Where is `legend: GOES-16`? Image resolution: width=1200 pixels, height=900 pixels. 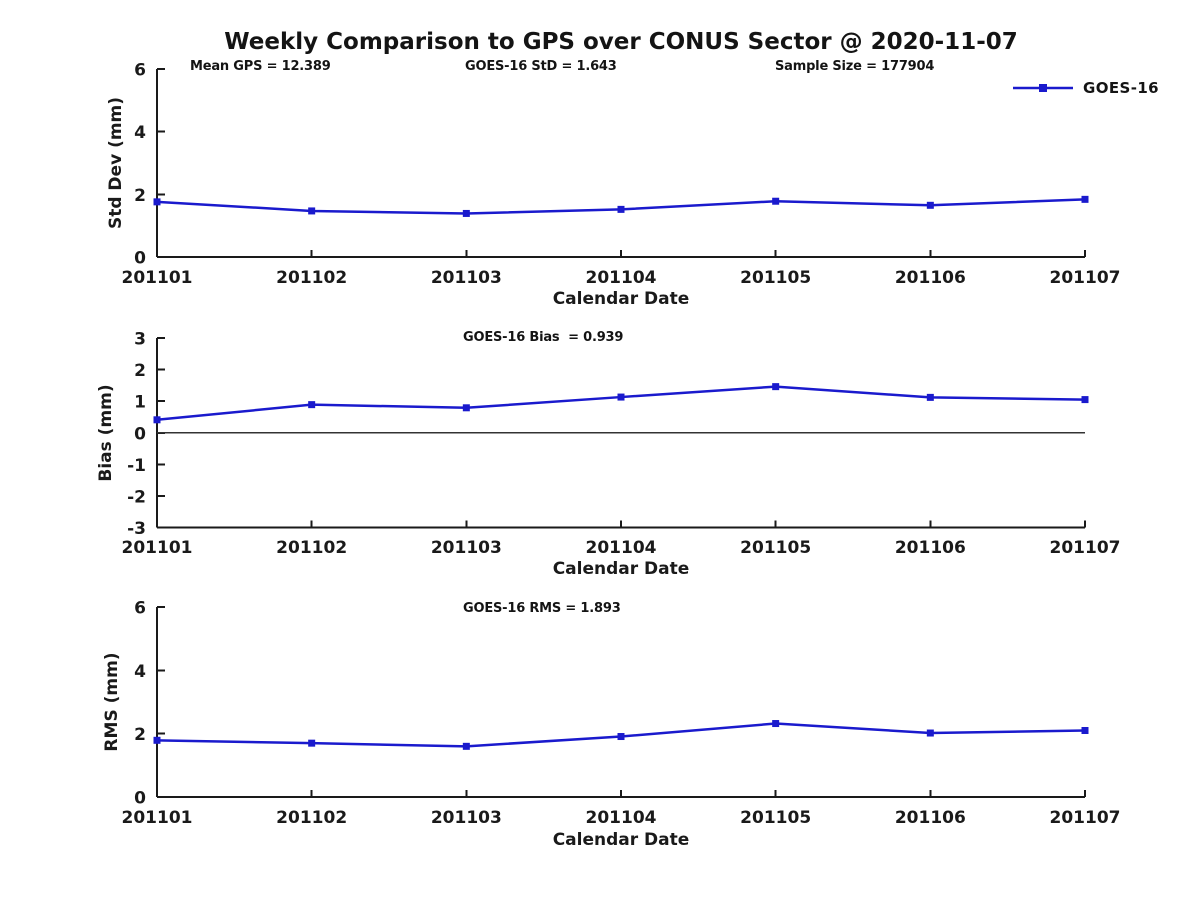
legend: GOES-16 is located at coordinates (1085, 88).